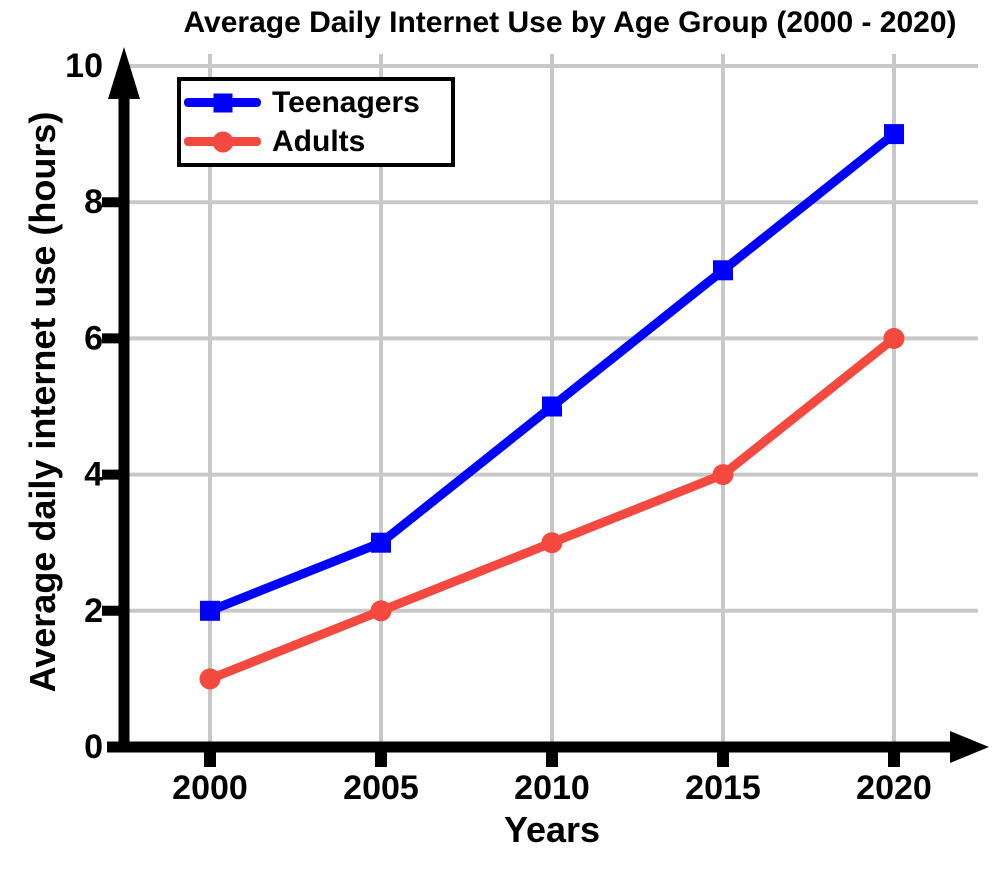 The height and width of the screenshot is (869, 1000). What do you see at coordinates (894, 788) in the screenshot?
I see `x-tick-label: 2020` at bounding box center [894, 788].